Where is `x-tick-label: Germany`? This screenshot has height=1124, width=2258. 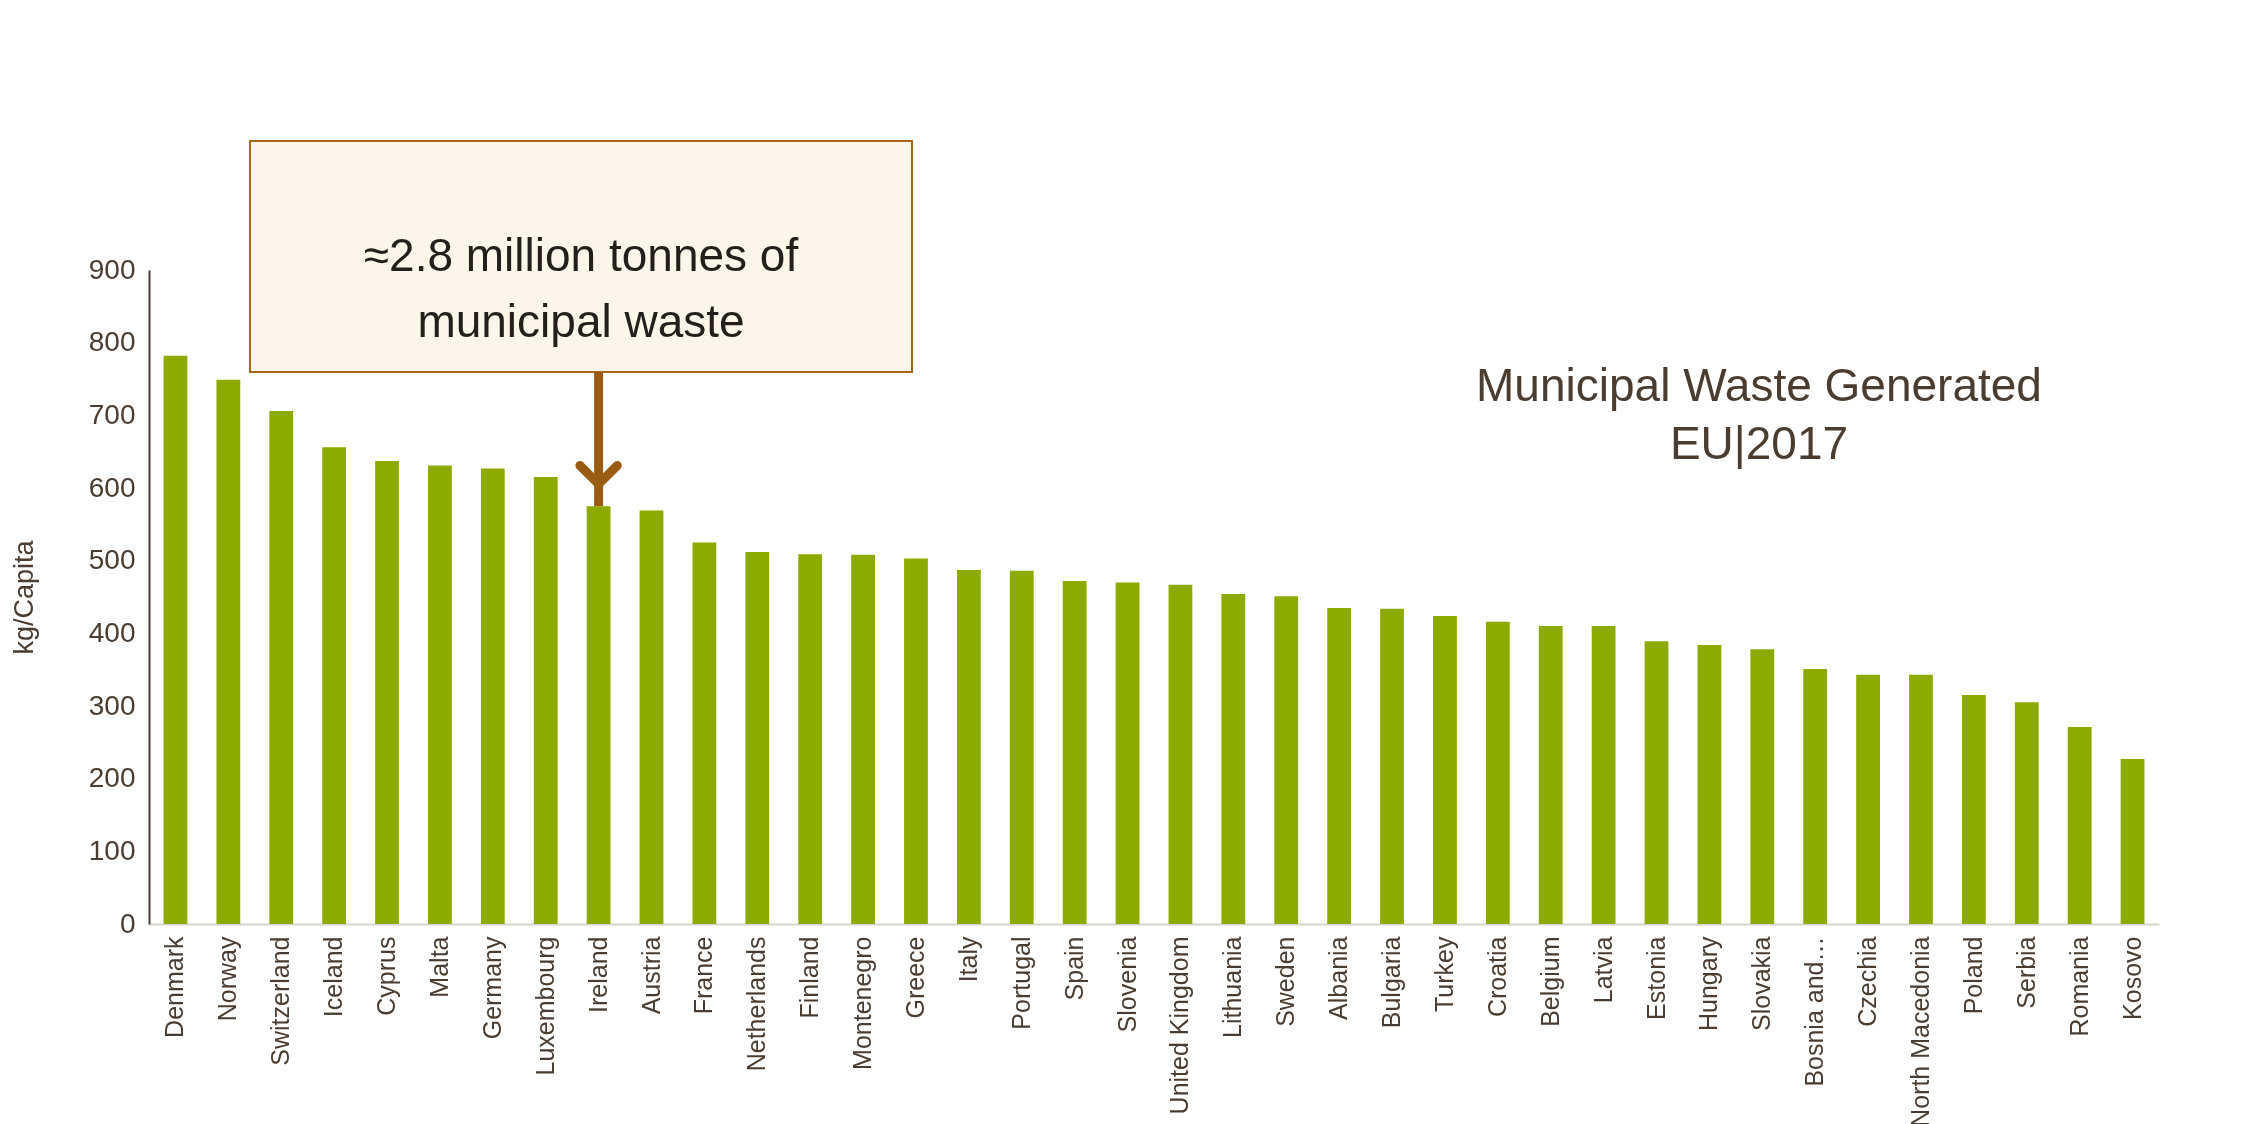 x-tick-label: Germany is located at coordinates (491, 988).